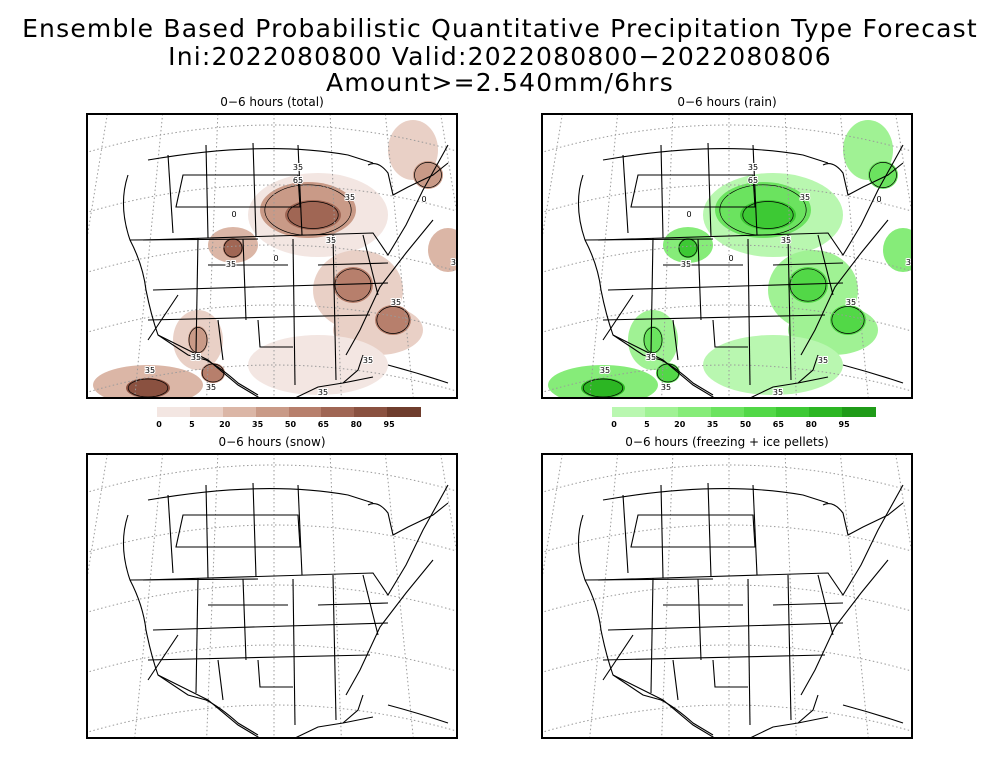 The height and width of the screenshot is (780, 1000). I want to click on map-panel-rain: 35 65 35 35 35 35 35 35 35 35 35 0 0 0 35, so click(727, 256).